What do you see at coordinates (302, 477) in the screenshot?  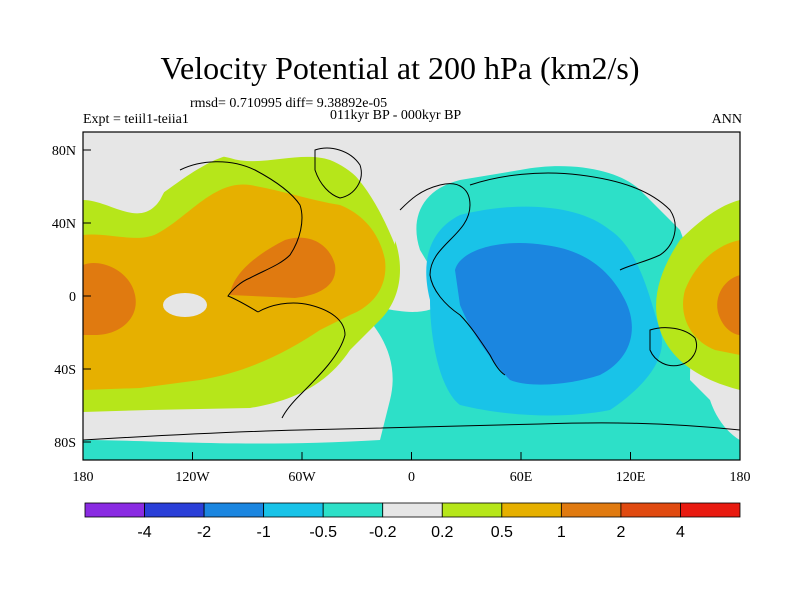 I see `x-tick-label: 60W` at bounding box center [302, 477].